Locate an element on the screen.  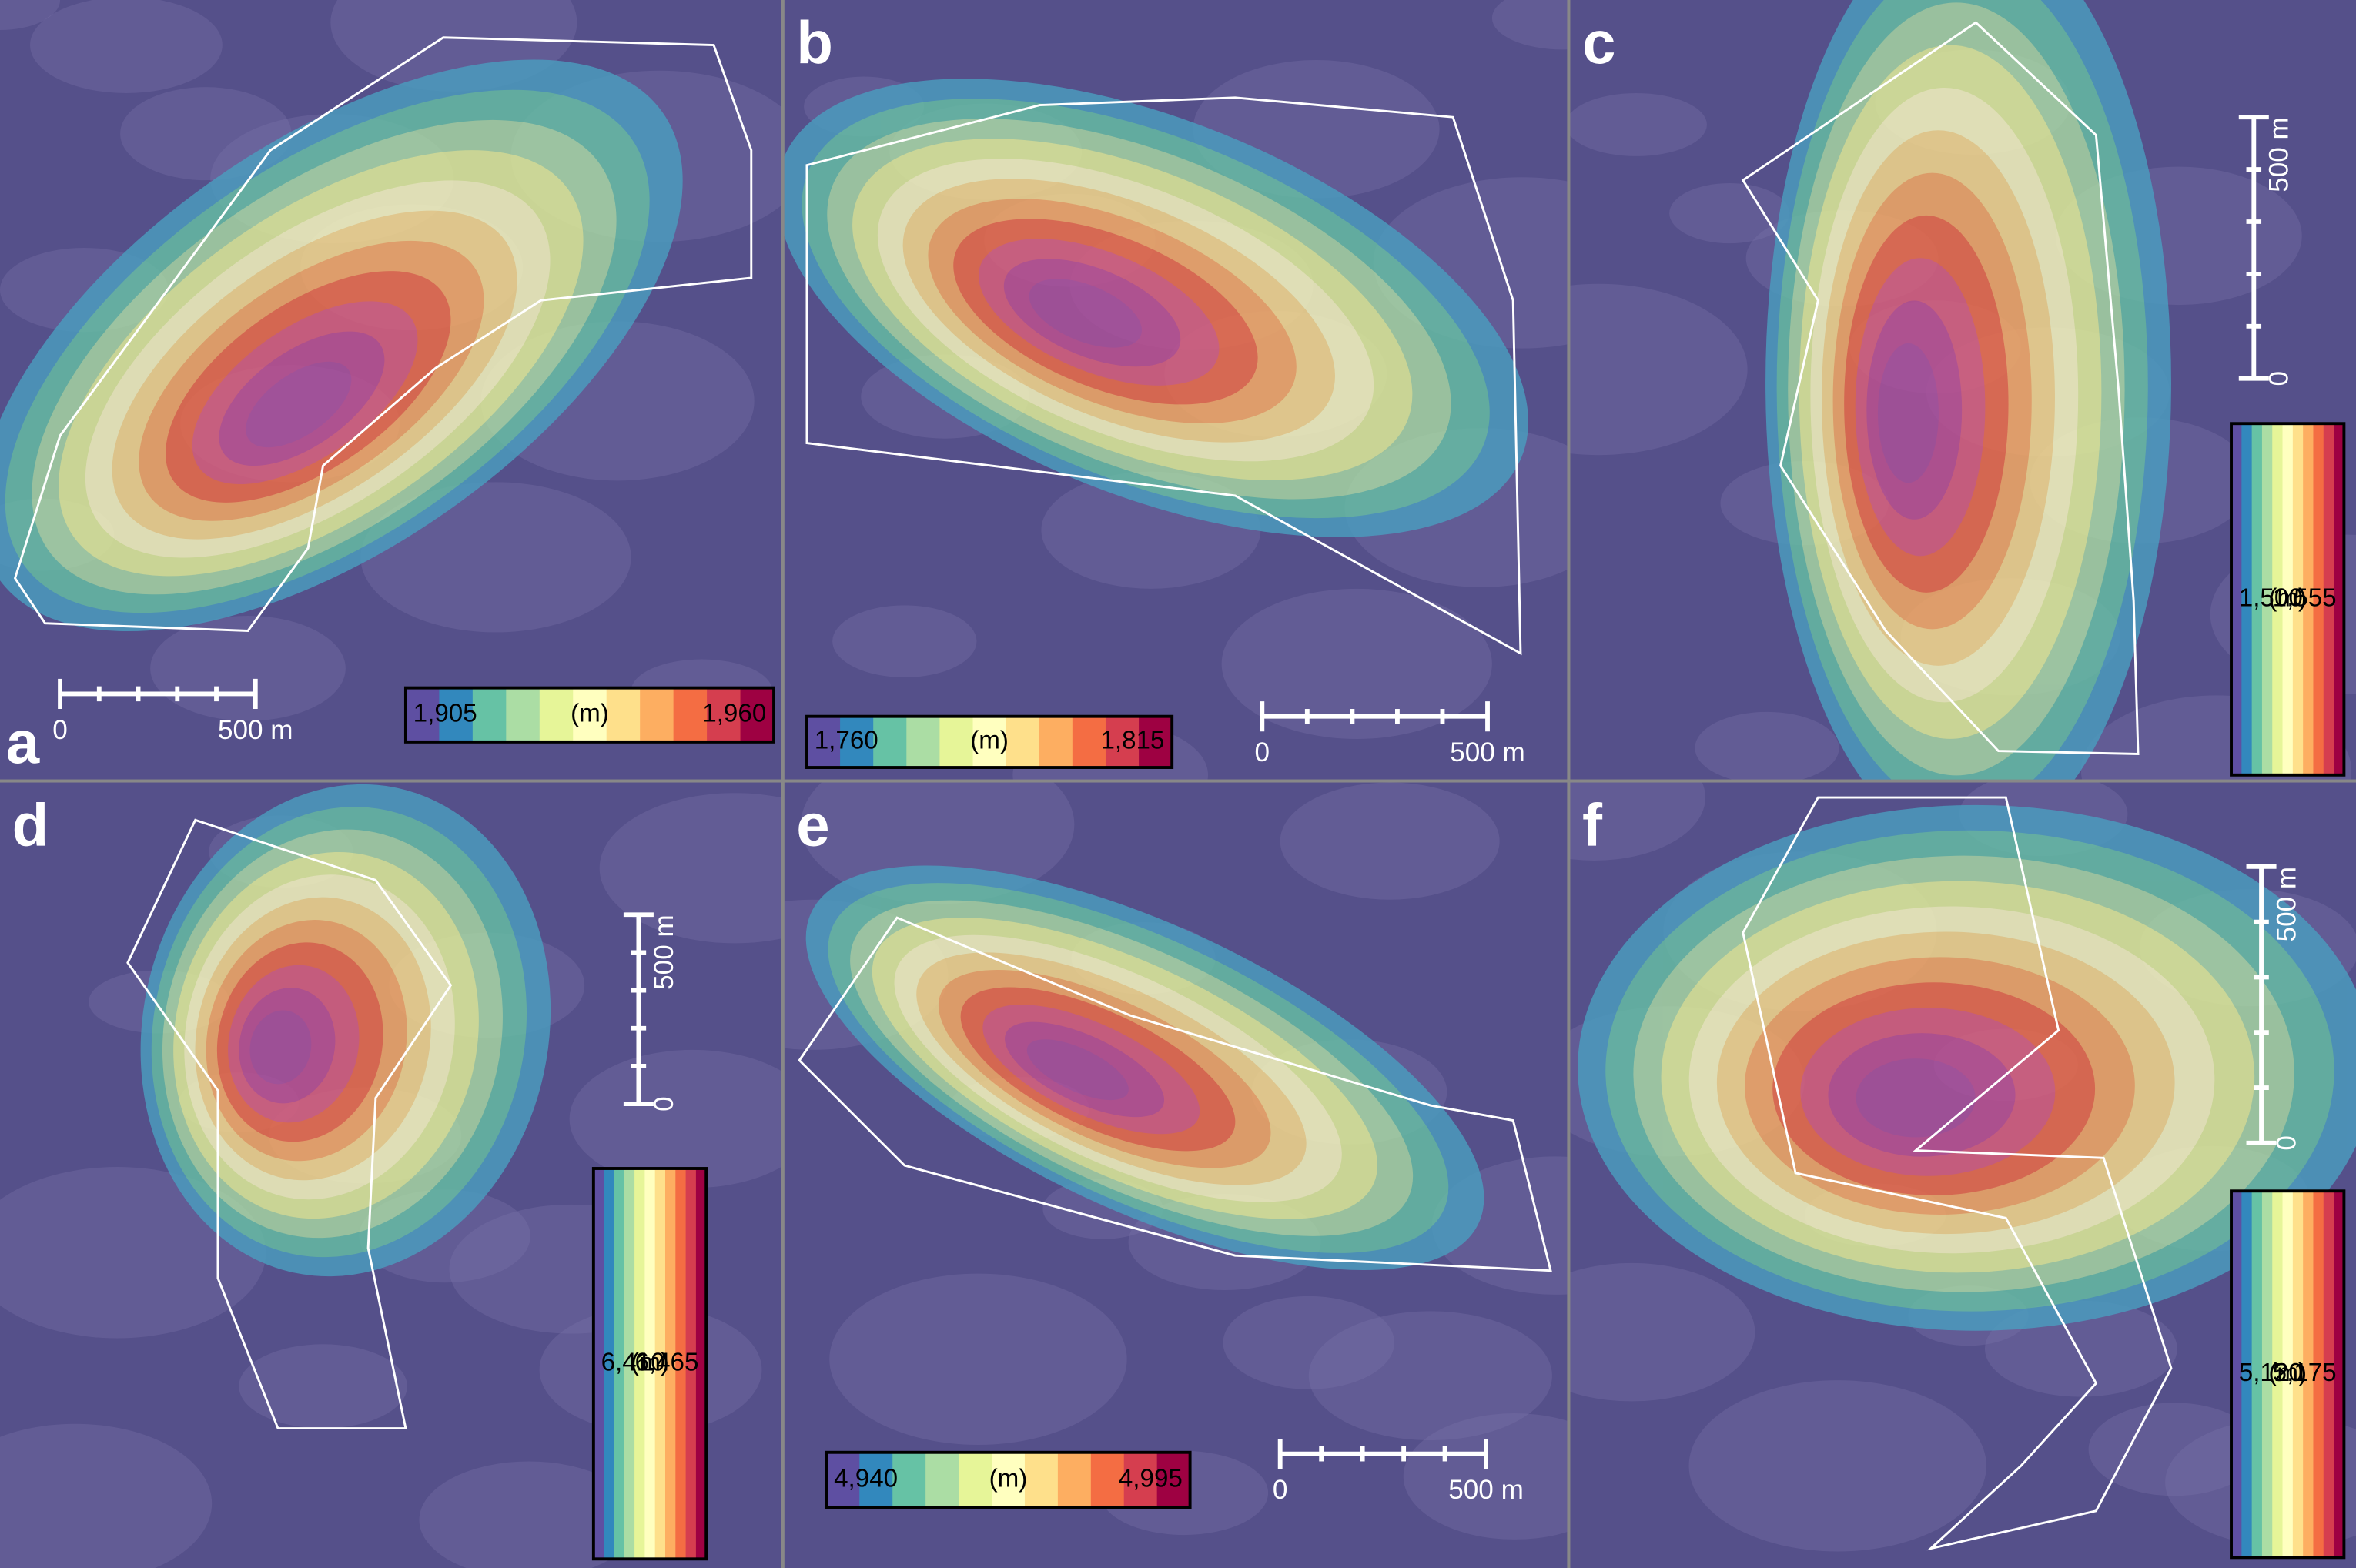
panel-letter: e is located at coordinates (812, 825).